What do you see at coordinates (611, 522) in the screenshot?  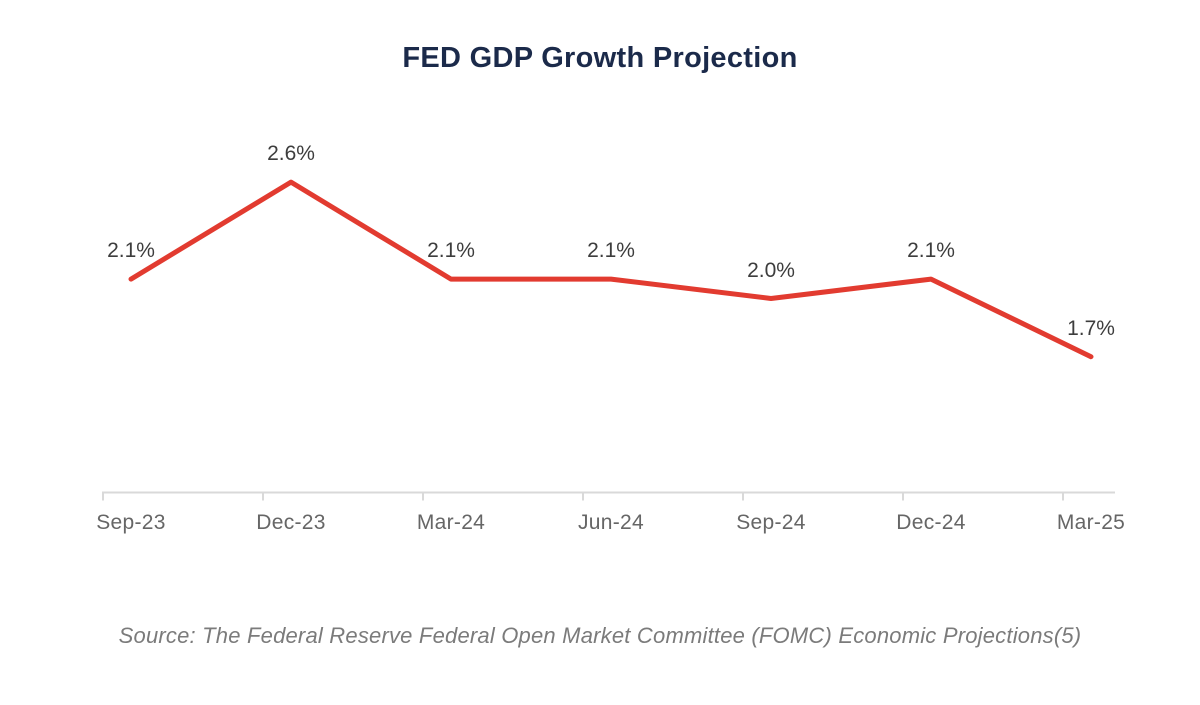 I see `x-axis-tick-label: Jun-24` at bounding box center [611, 522].